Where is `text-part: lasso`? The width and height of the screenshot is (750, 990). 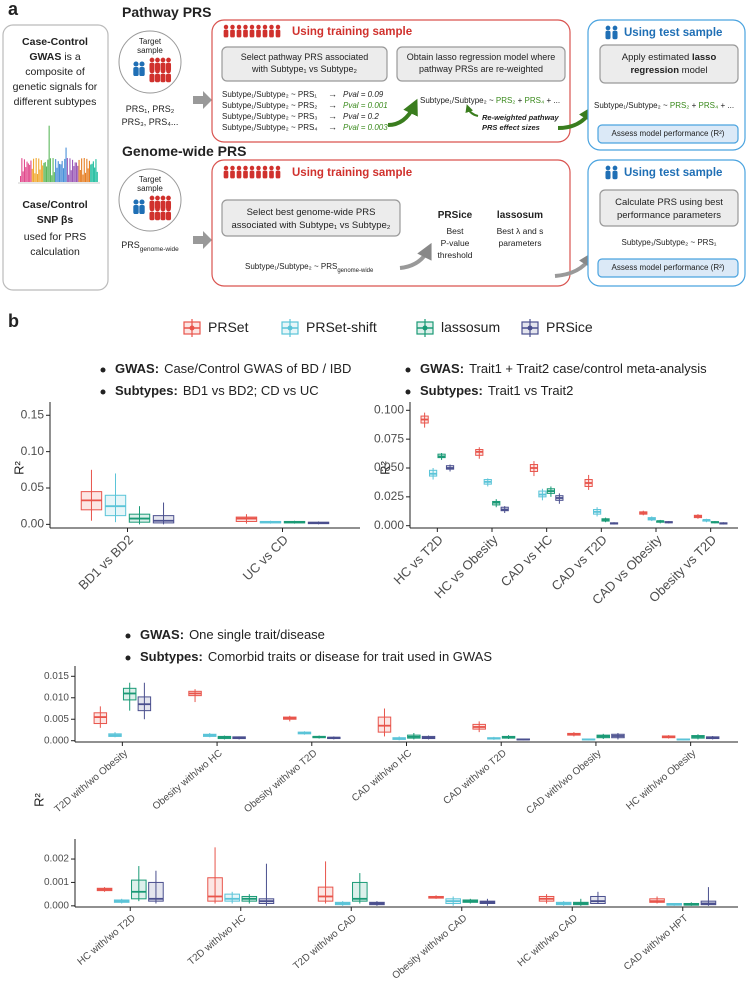
text-part: lasso is located at coordinates (704, 57).